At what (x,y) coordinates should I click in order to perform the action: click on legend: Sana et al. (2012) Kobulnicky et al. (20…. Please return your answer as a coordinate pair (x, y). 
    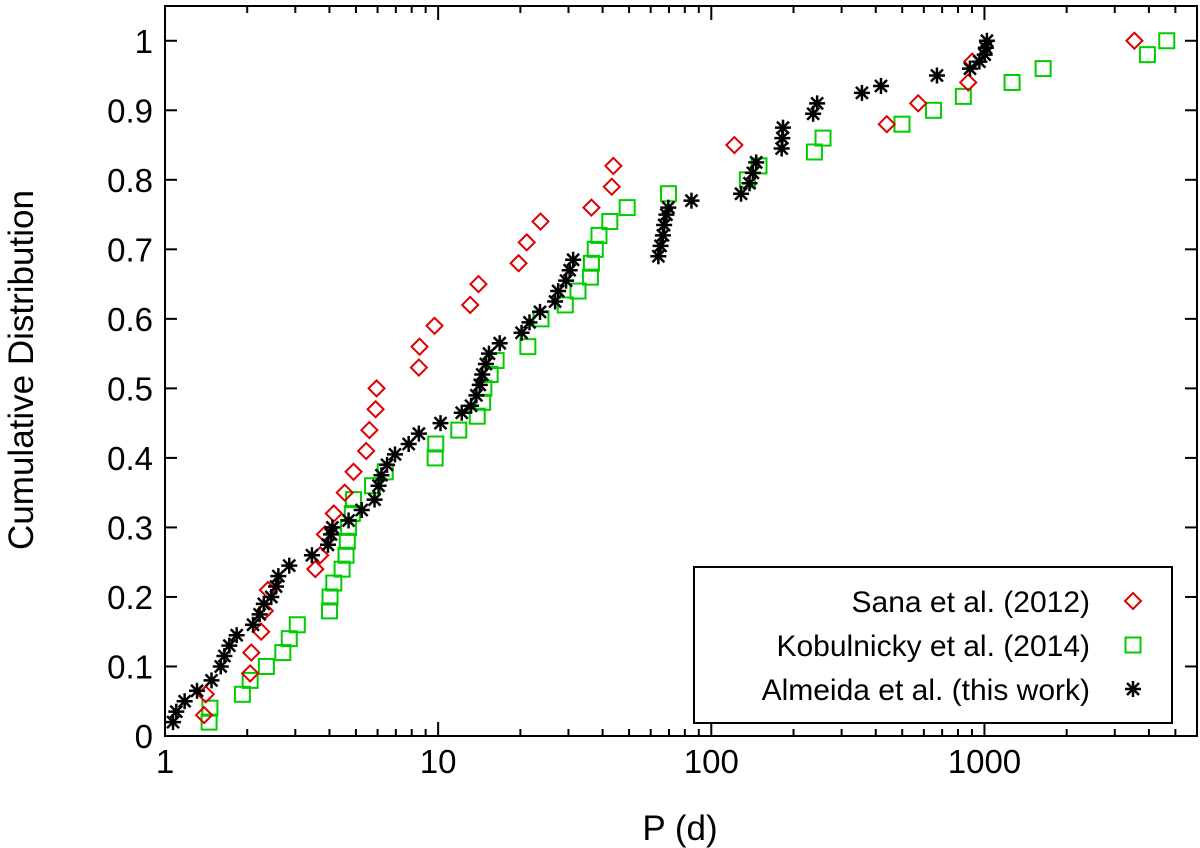
    Looking at the image, I should click on (933, 645).